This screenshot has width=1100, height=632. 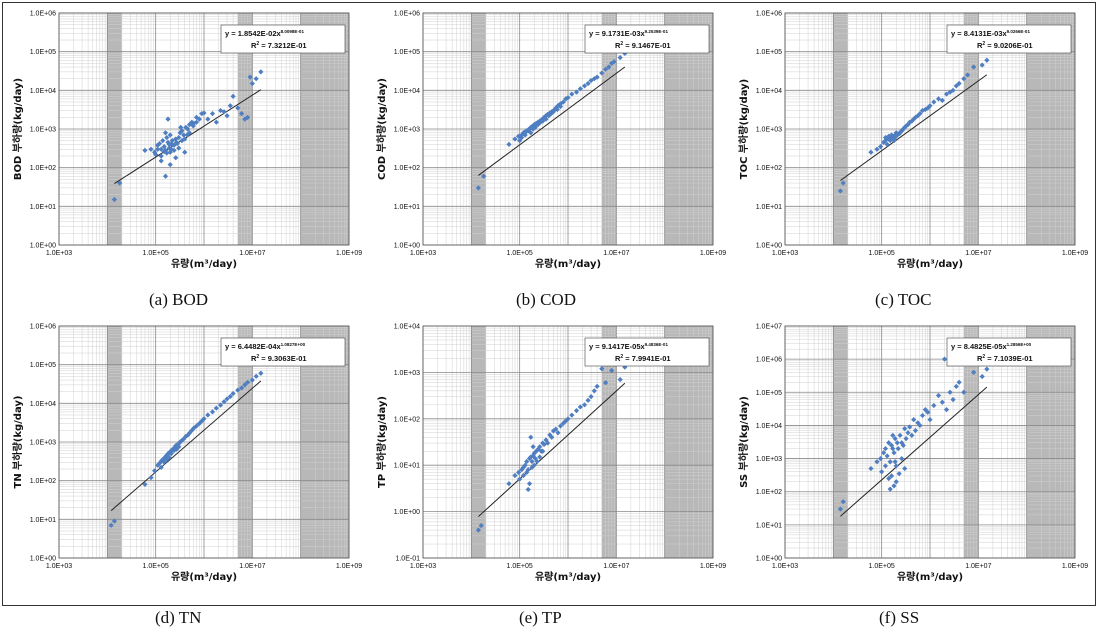 What do you see at coordinates (628, 346) in the screenshot?
I see `equation-text: y = 9.1417E-05x9.4836E-01` at bounding box center [628, 346].